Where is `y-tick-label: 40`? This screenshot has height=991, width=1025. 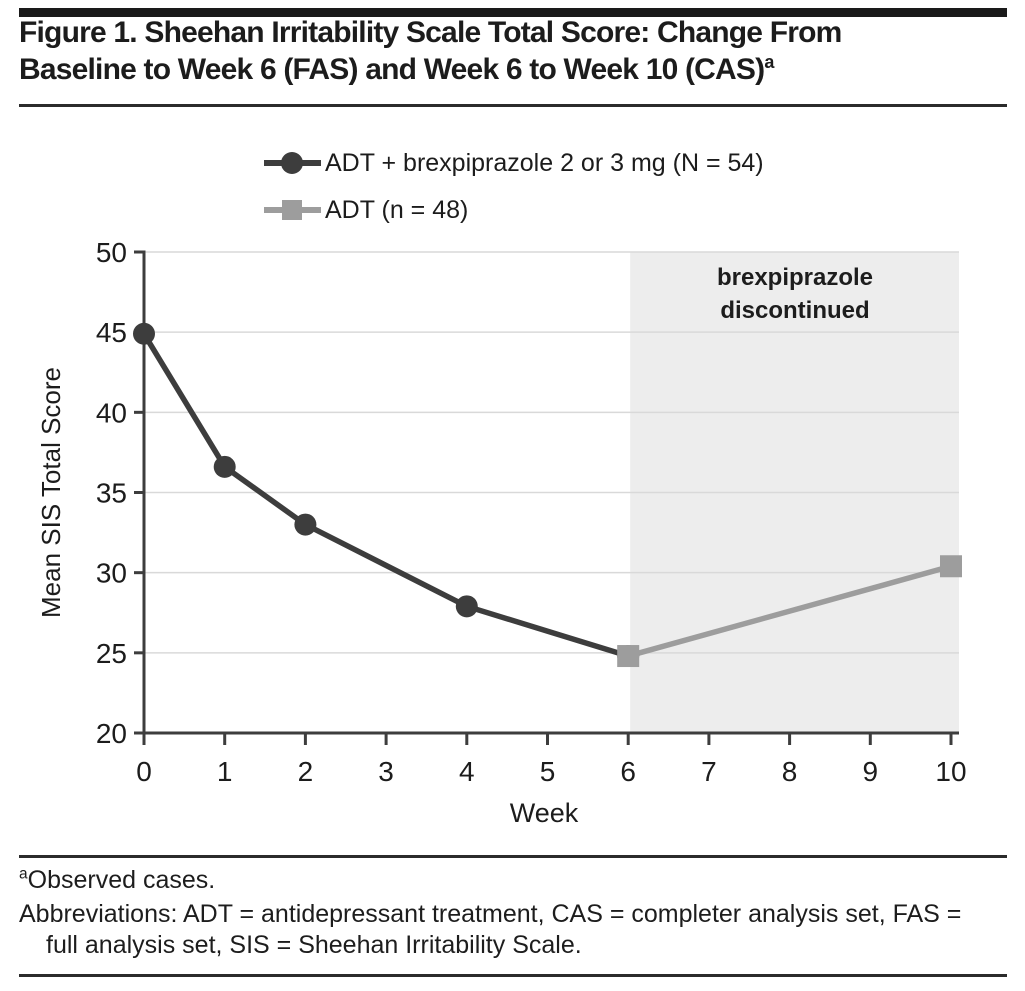 y-tick-label: 40 is located at coordinates (111, 412).